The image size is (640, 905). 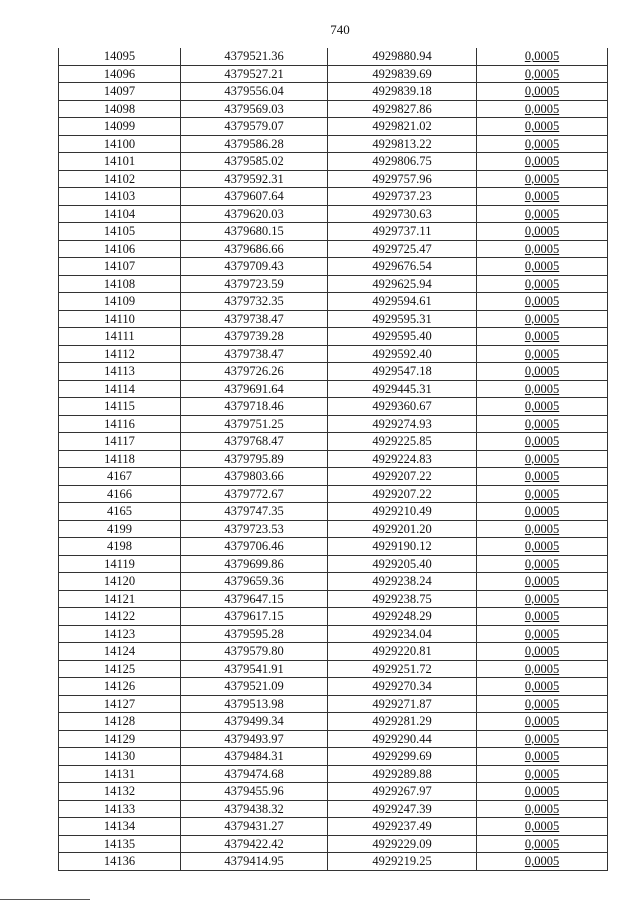 What do you see at coordinates (119, 511) in the screenshot?
I see `point-number-cell: 4165` at bounding box center [119, 511].